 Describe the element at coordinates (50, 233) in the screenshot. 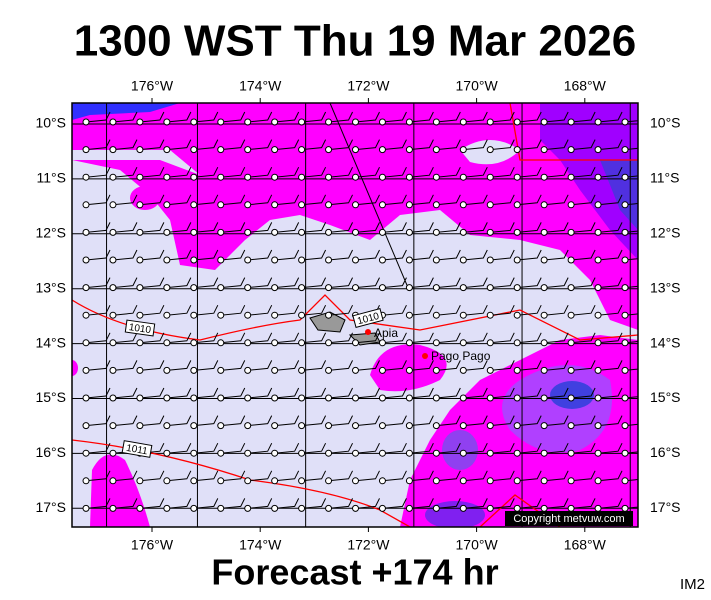

I see `lat-label: 12°S` at that location.